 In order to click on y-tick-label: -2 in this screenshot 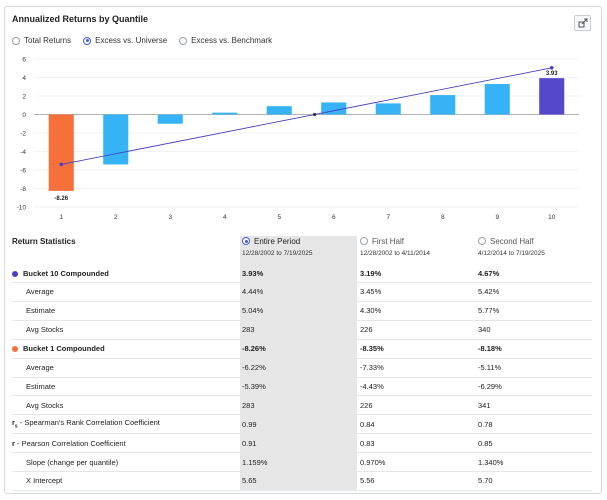, I will do `click(23, 134)`.